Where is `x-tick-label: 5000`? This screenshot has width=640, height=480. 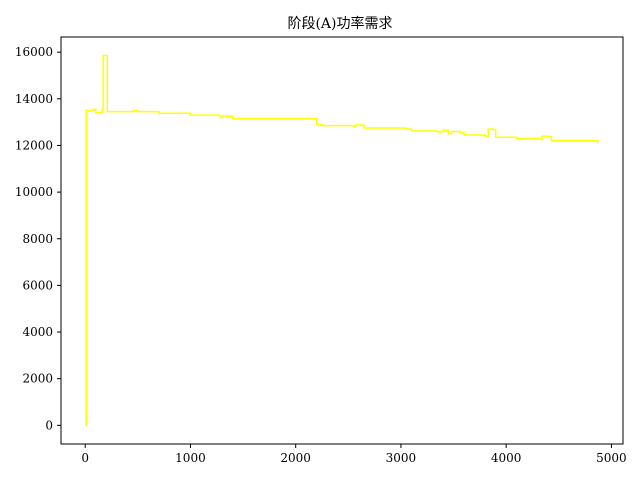
x-tick-label: 5000 is located at coordinates (611, 458).